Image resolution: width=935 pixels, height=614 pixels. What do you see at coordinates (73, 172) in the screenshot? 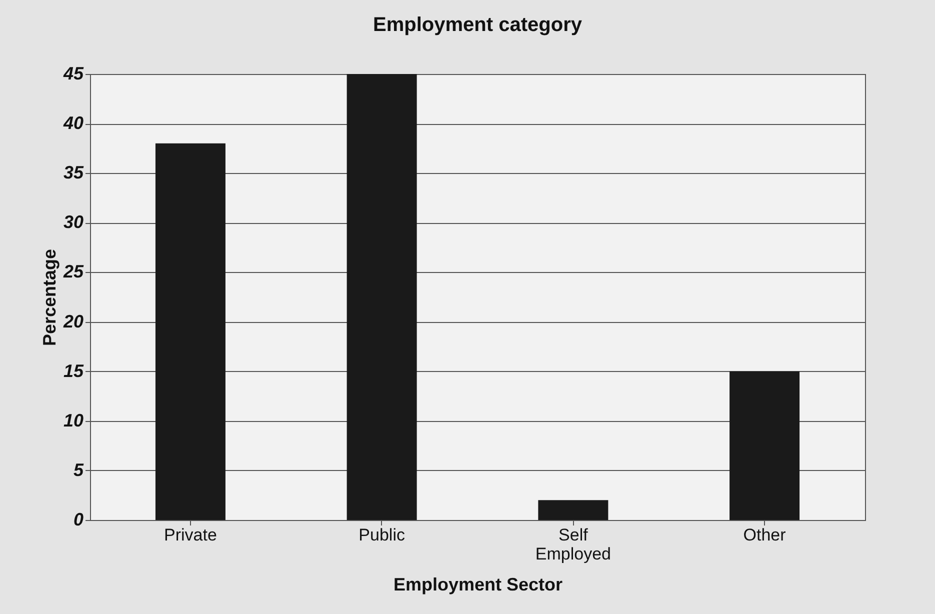
I see `y-tick-label: 35` at bounding box center [73, 172].